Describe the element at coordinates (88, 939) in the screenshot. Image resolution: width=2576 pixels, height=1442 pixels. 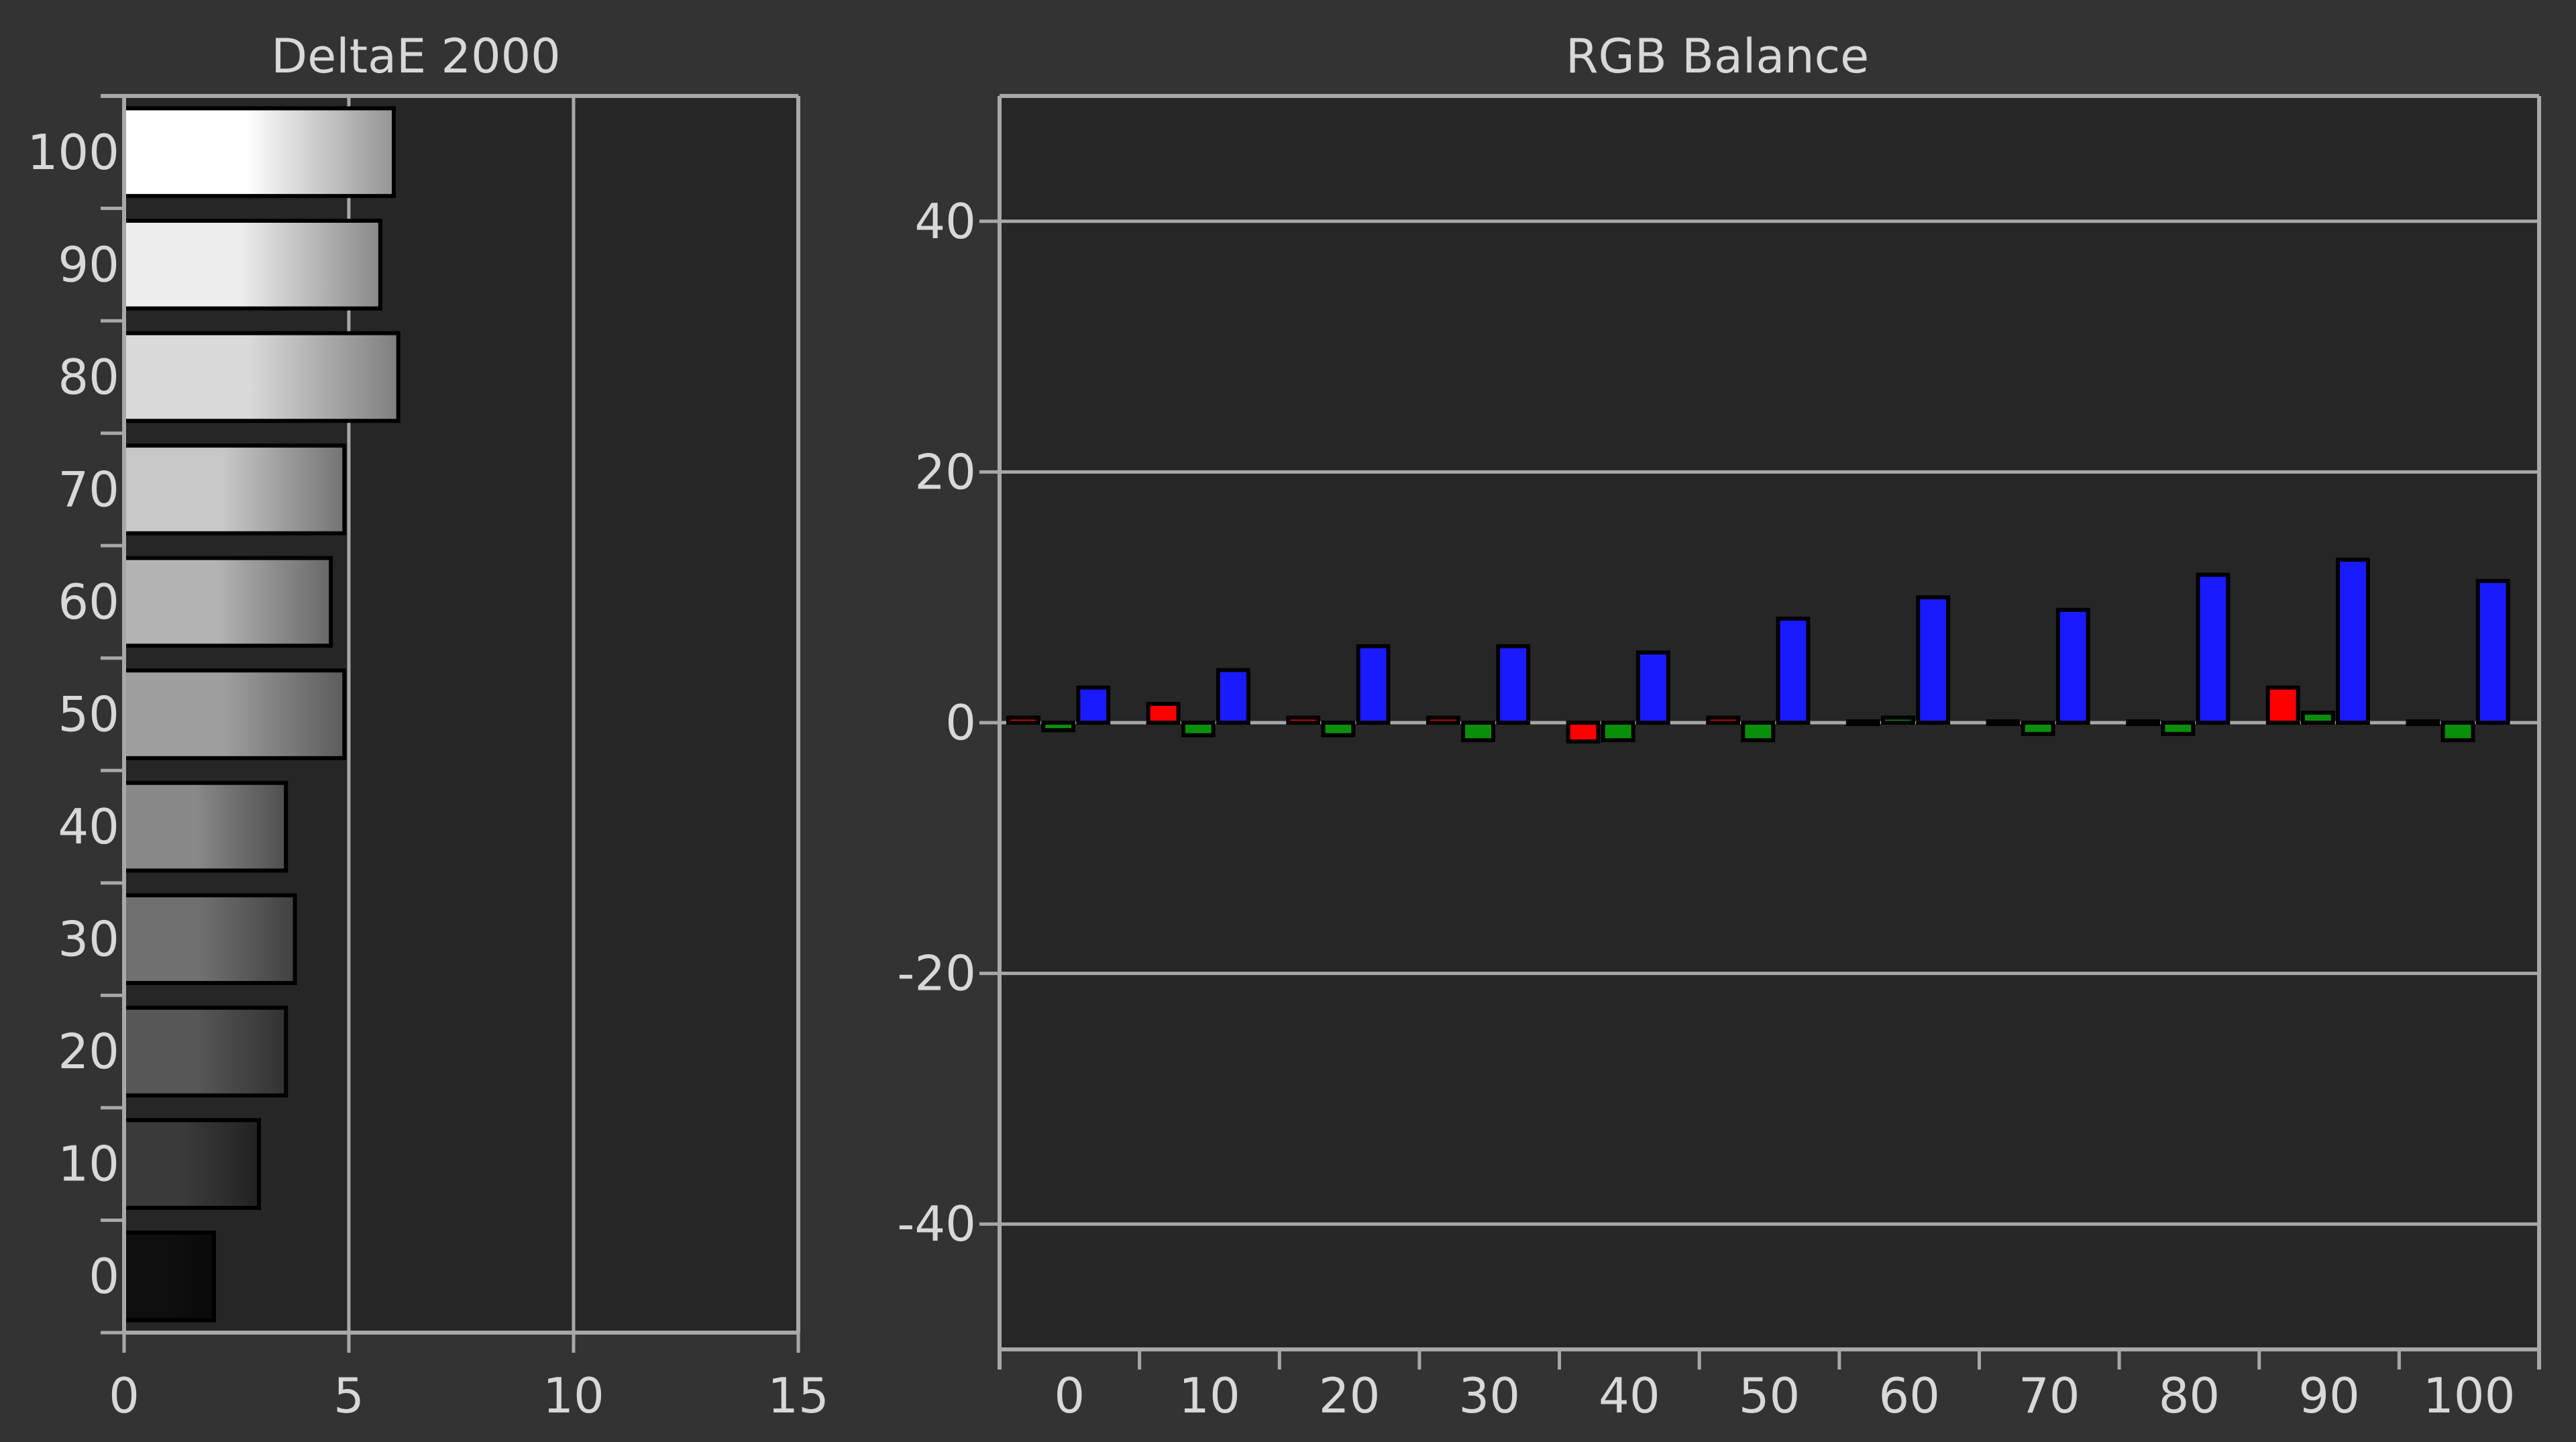
I see `deltae-category-label: 30` at that location.